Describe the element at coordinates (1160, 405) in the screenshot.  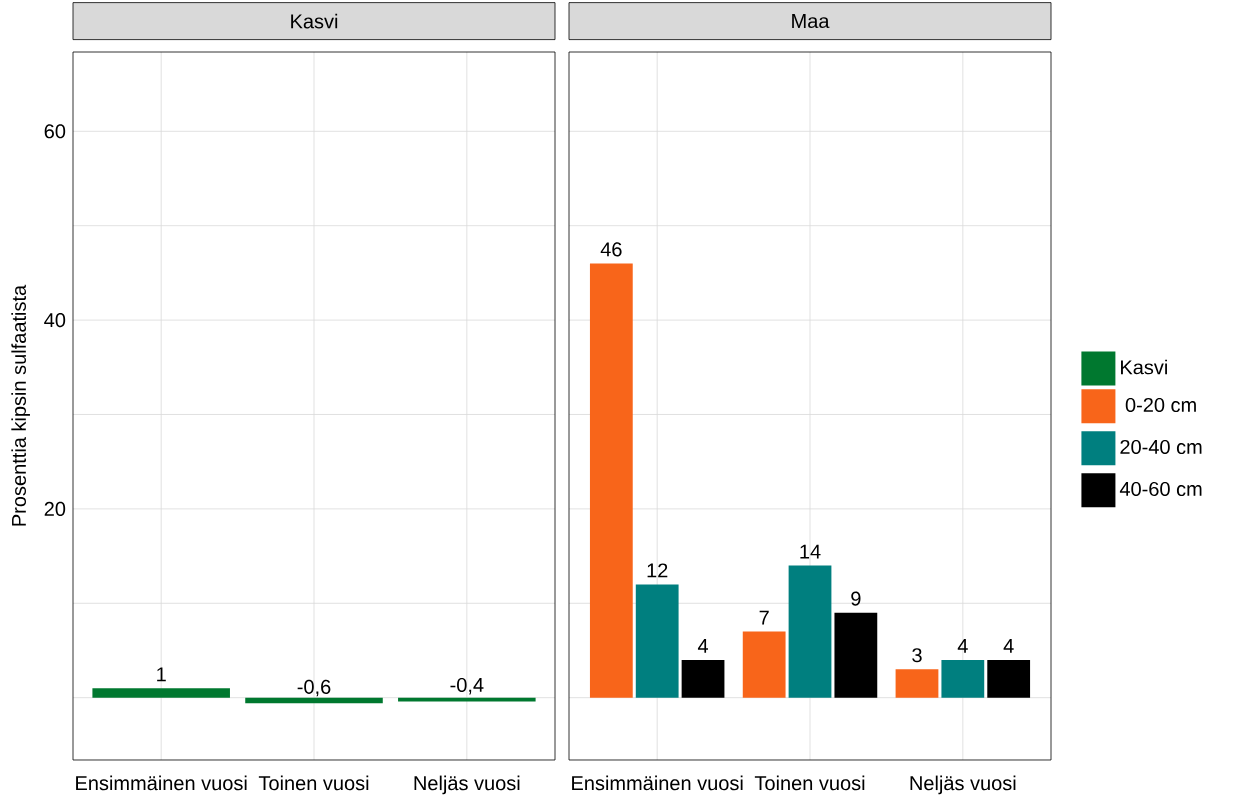
I see `legend-label: 0-20 cm` at that location.